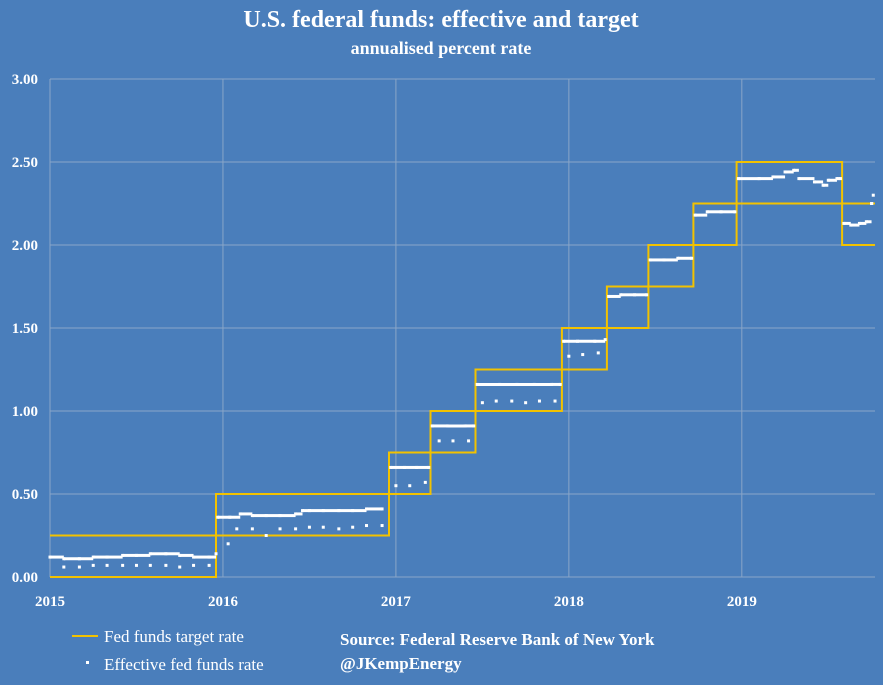 The width and height of the screenshot is (883, 685). What do you see at coordinates (50, 602) in the screenshot?
I see `x-tick-label: 2015` at bounding box center [50, 602].